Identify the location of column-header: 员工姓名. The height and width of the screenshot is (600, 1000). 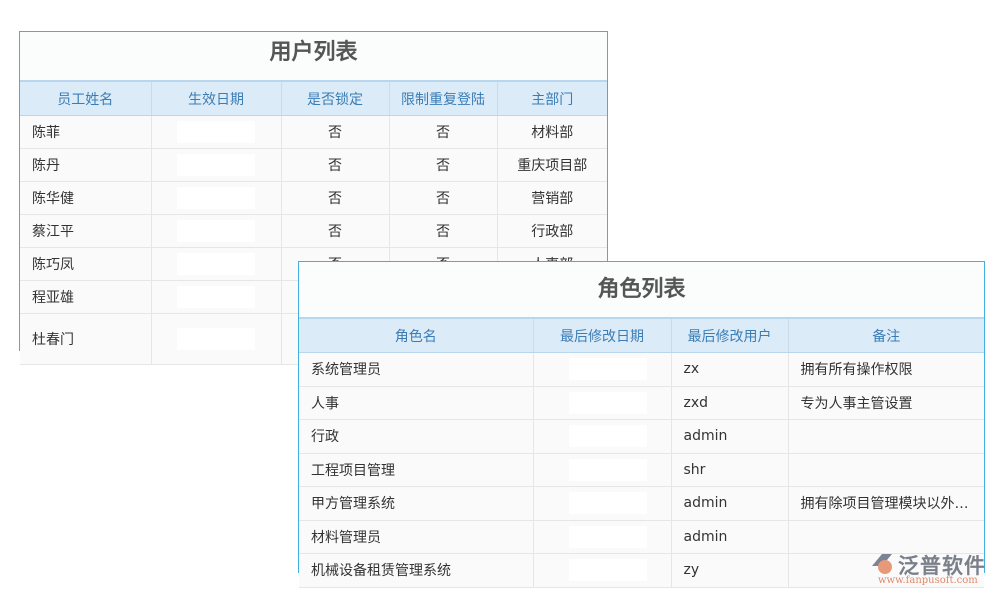
(85, 98).